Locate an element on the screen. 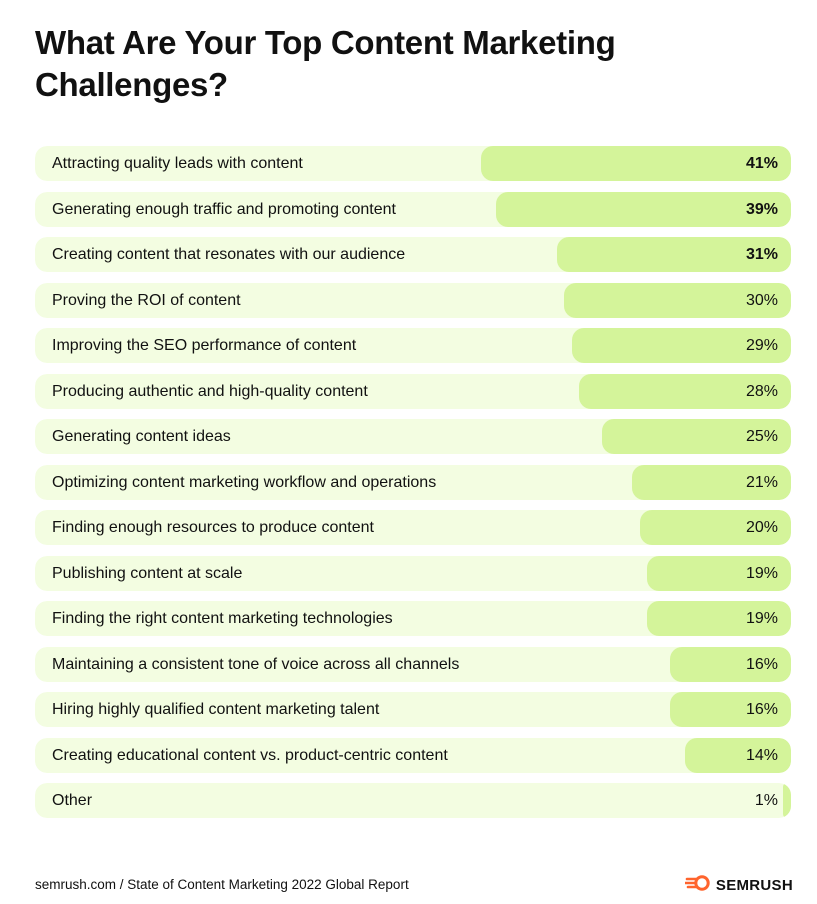 This screenshot has width=817, height=904. value-label: 20% is located at coordinates (761, 527).